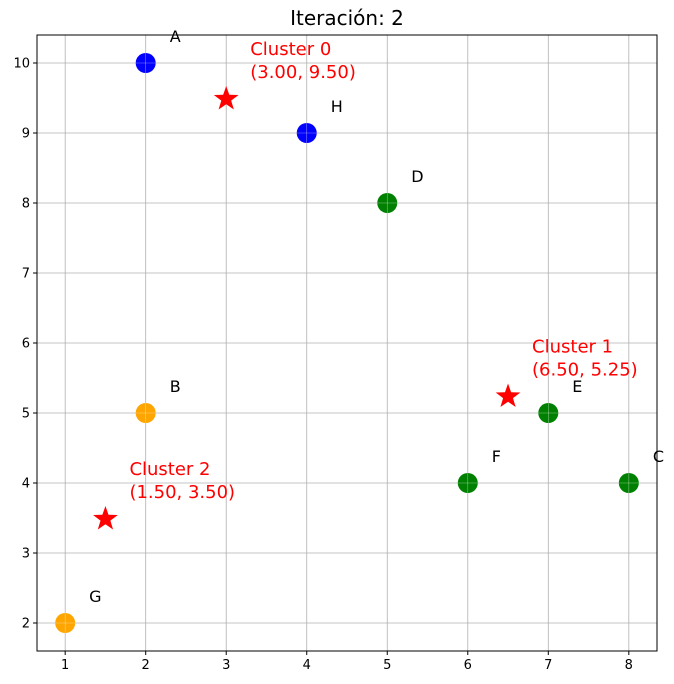  Describe the element at coordinates (26, 554) in the screenshot. I see `y-tick-label: 3` at that location.